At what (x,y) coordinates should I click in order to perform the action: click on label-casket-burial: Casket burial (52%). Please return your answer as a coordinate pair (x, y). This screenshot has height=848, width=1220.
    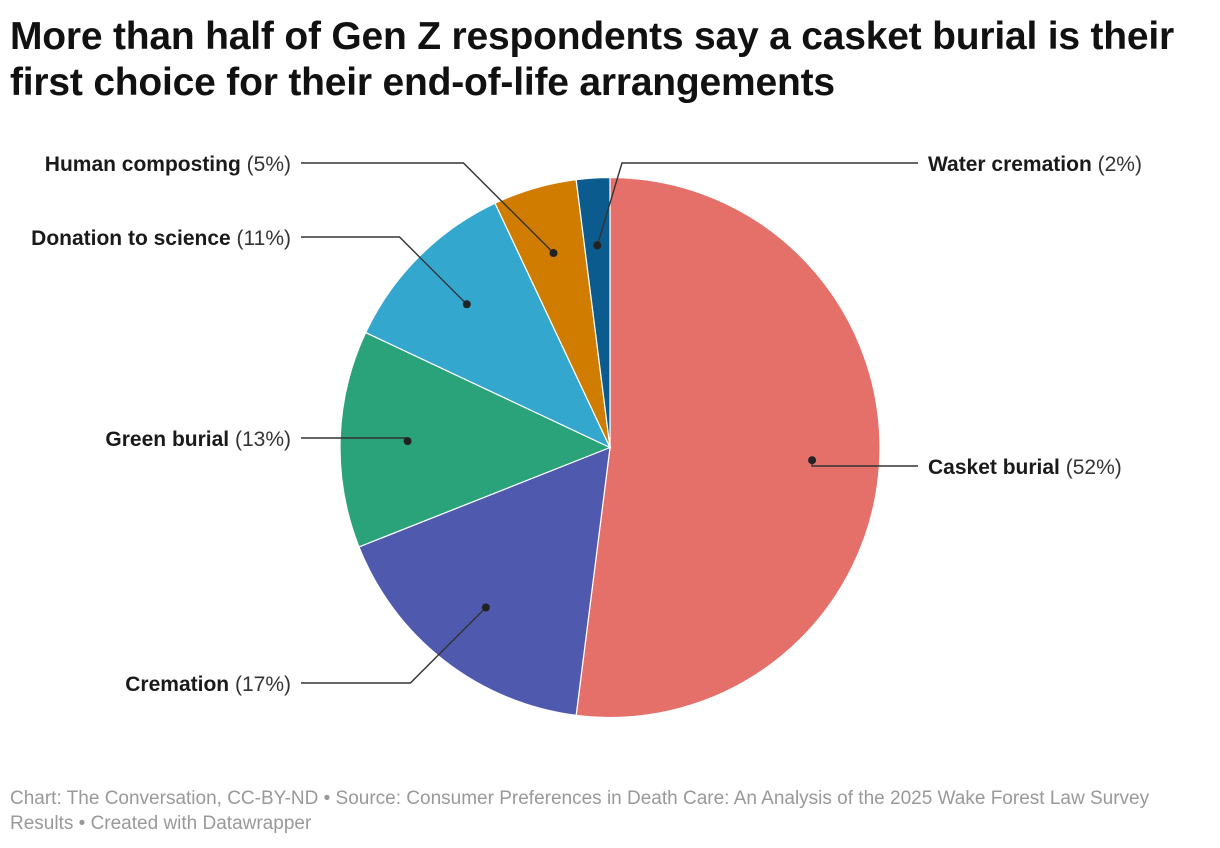
    Looking at the image, I should click on (1025, 467).